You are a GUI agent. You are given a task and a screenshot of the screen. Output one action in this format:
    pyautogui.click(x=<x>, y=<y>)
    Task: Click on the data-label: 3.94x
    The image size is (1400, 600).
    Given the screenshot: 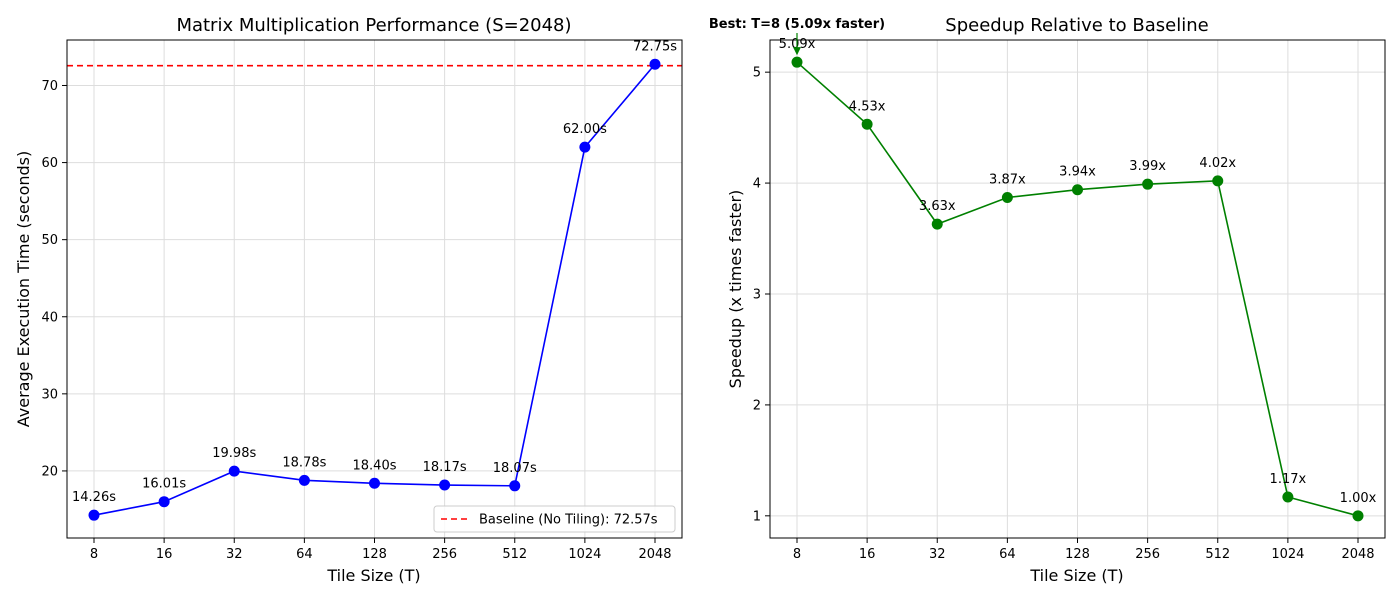 What is the action you would take?
    pyautogui.click(x=1077, y=172)
    